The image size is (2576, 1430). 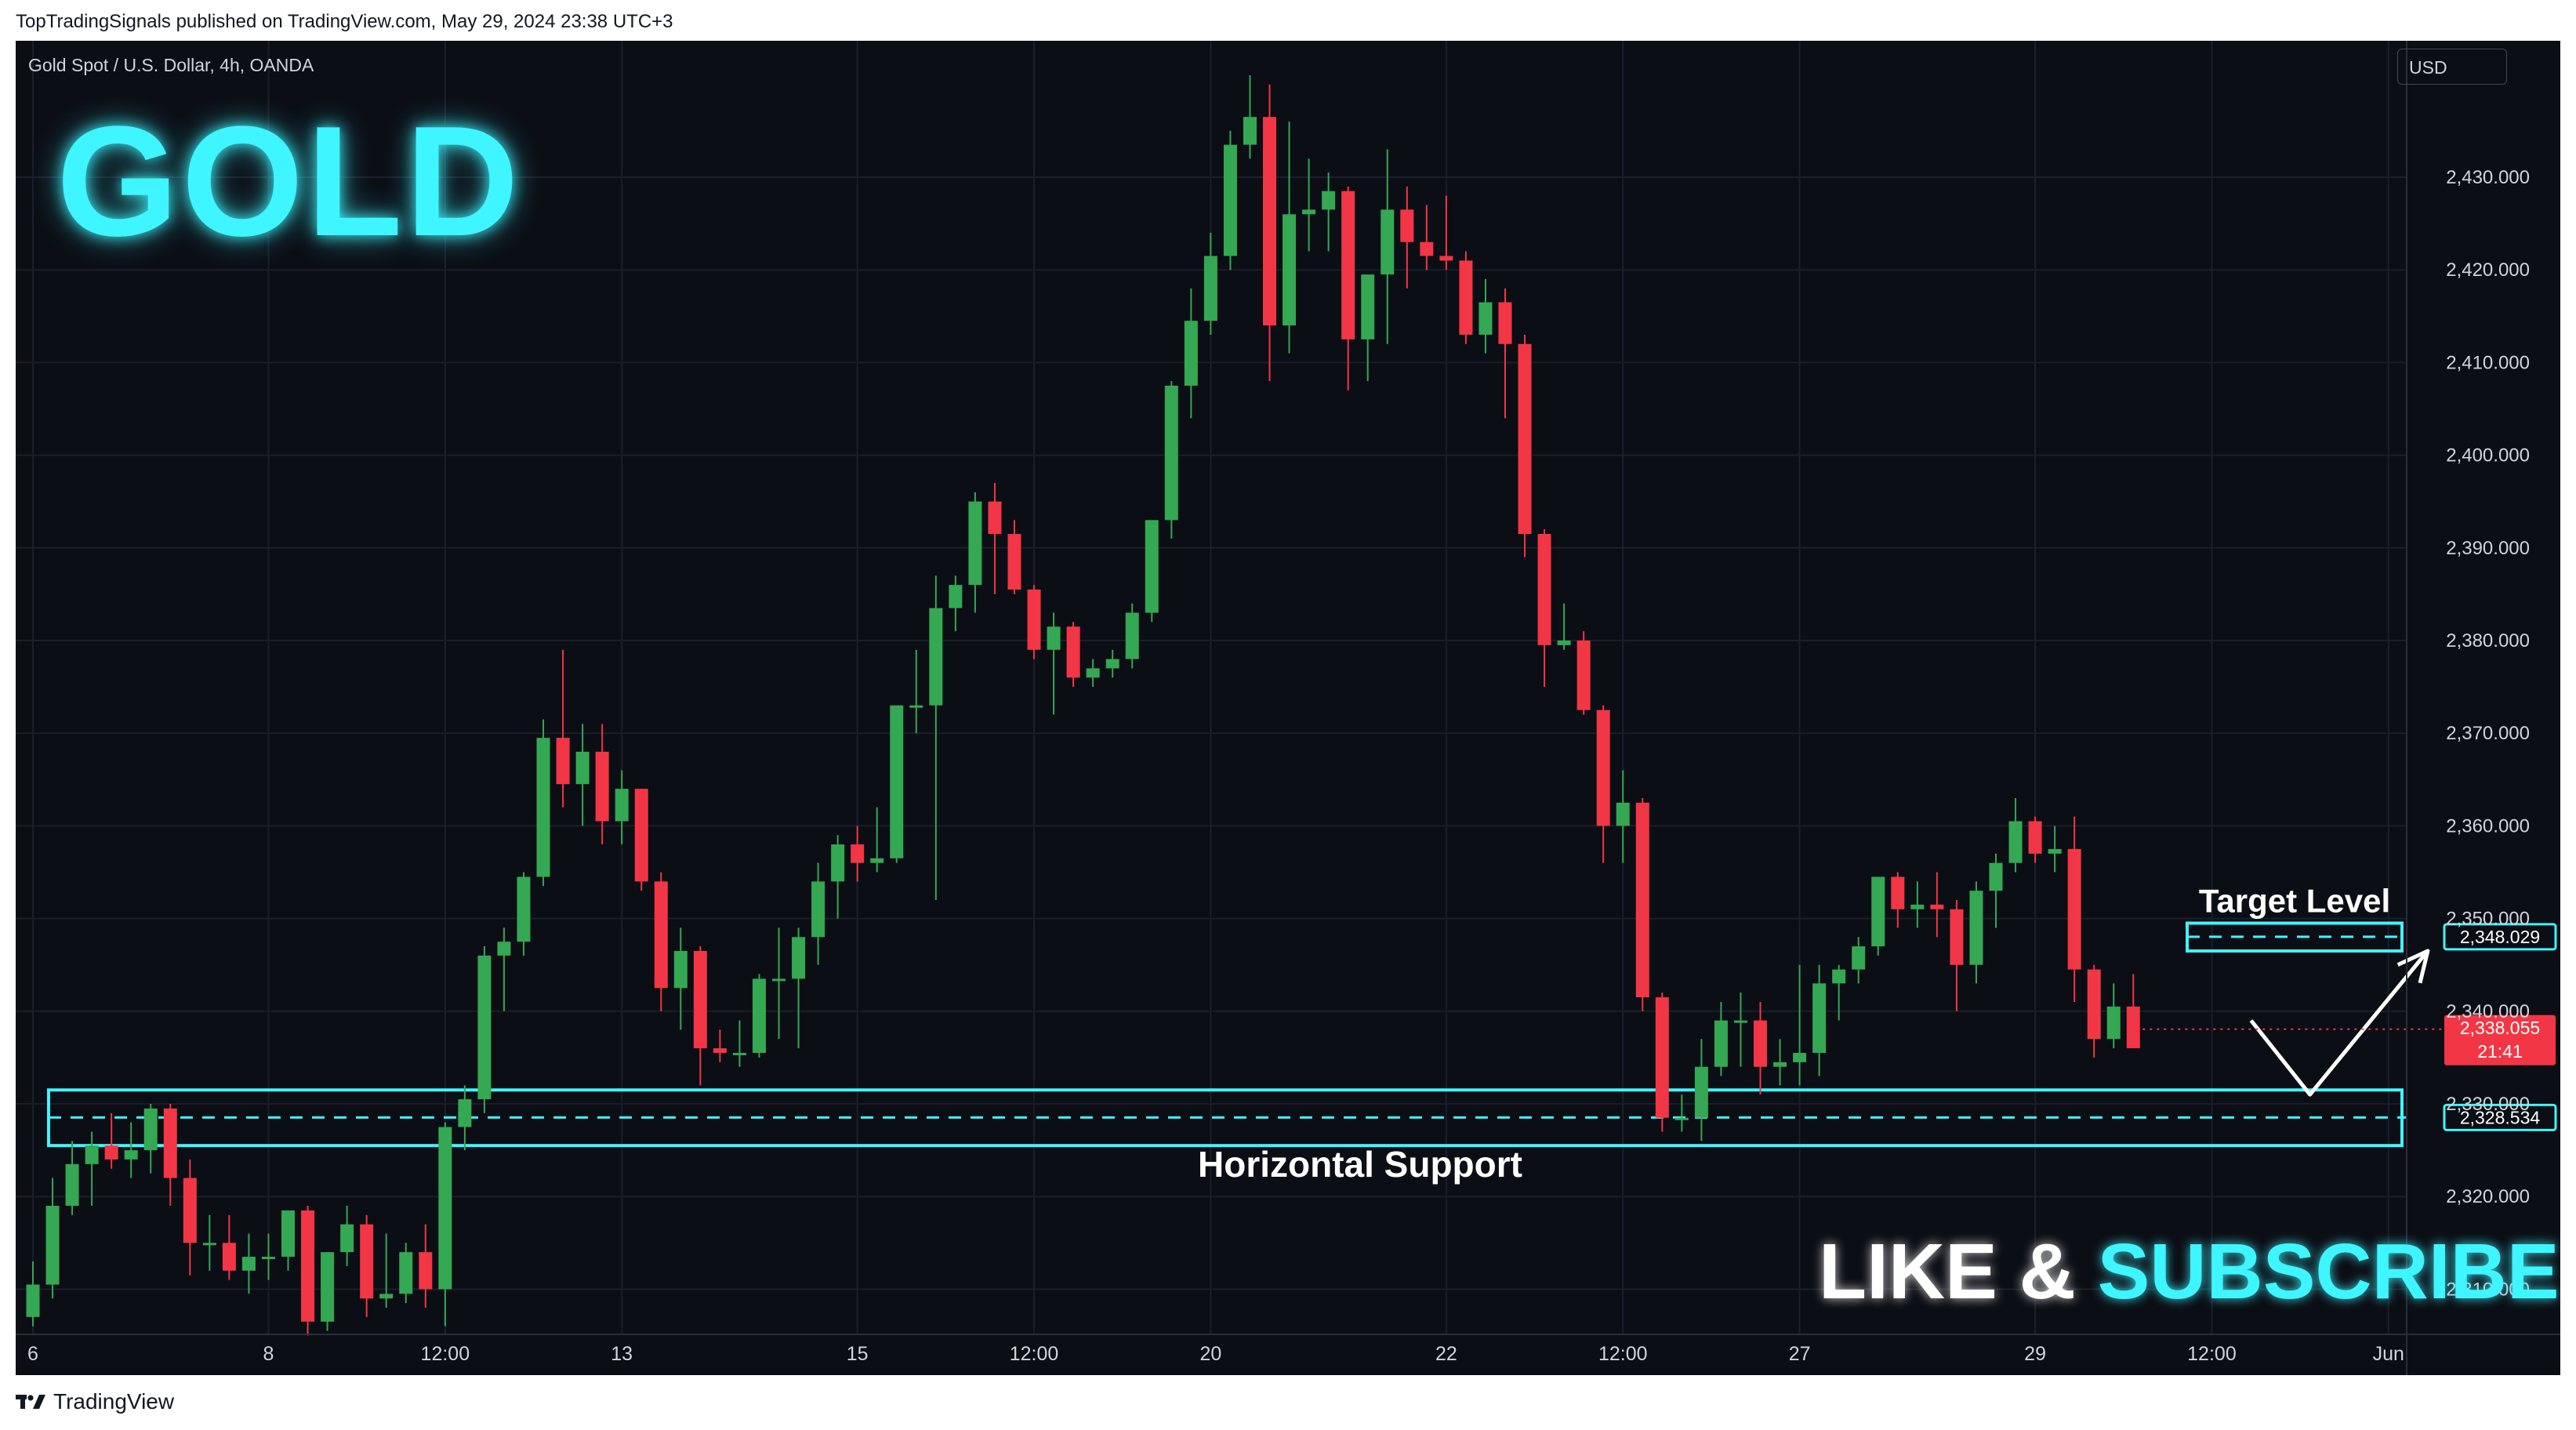 I want to click on symbol-title: Gold Spot / U.S. Dollar, 4h, OANDA, so click(x=171, y=65).